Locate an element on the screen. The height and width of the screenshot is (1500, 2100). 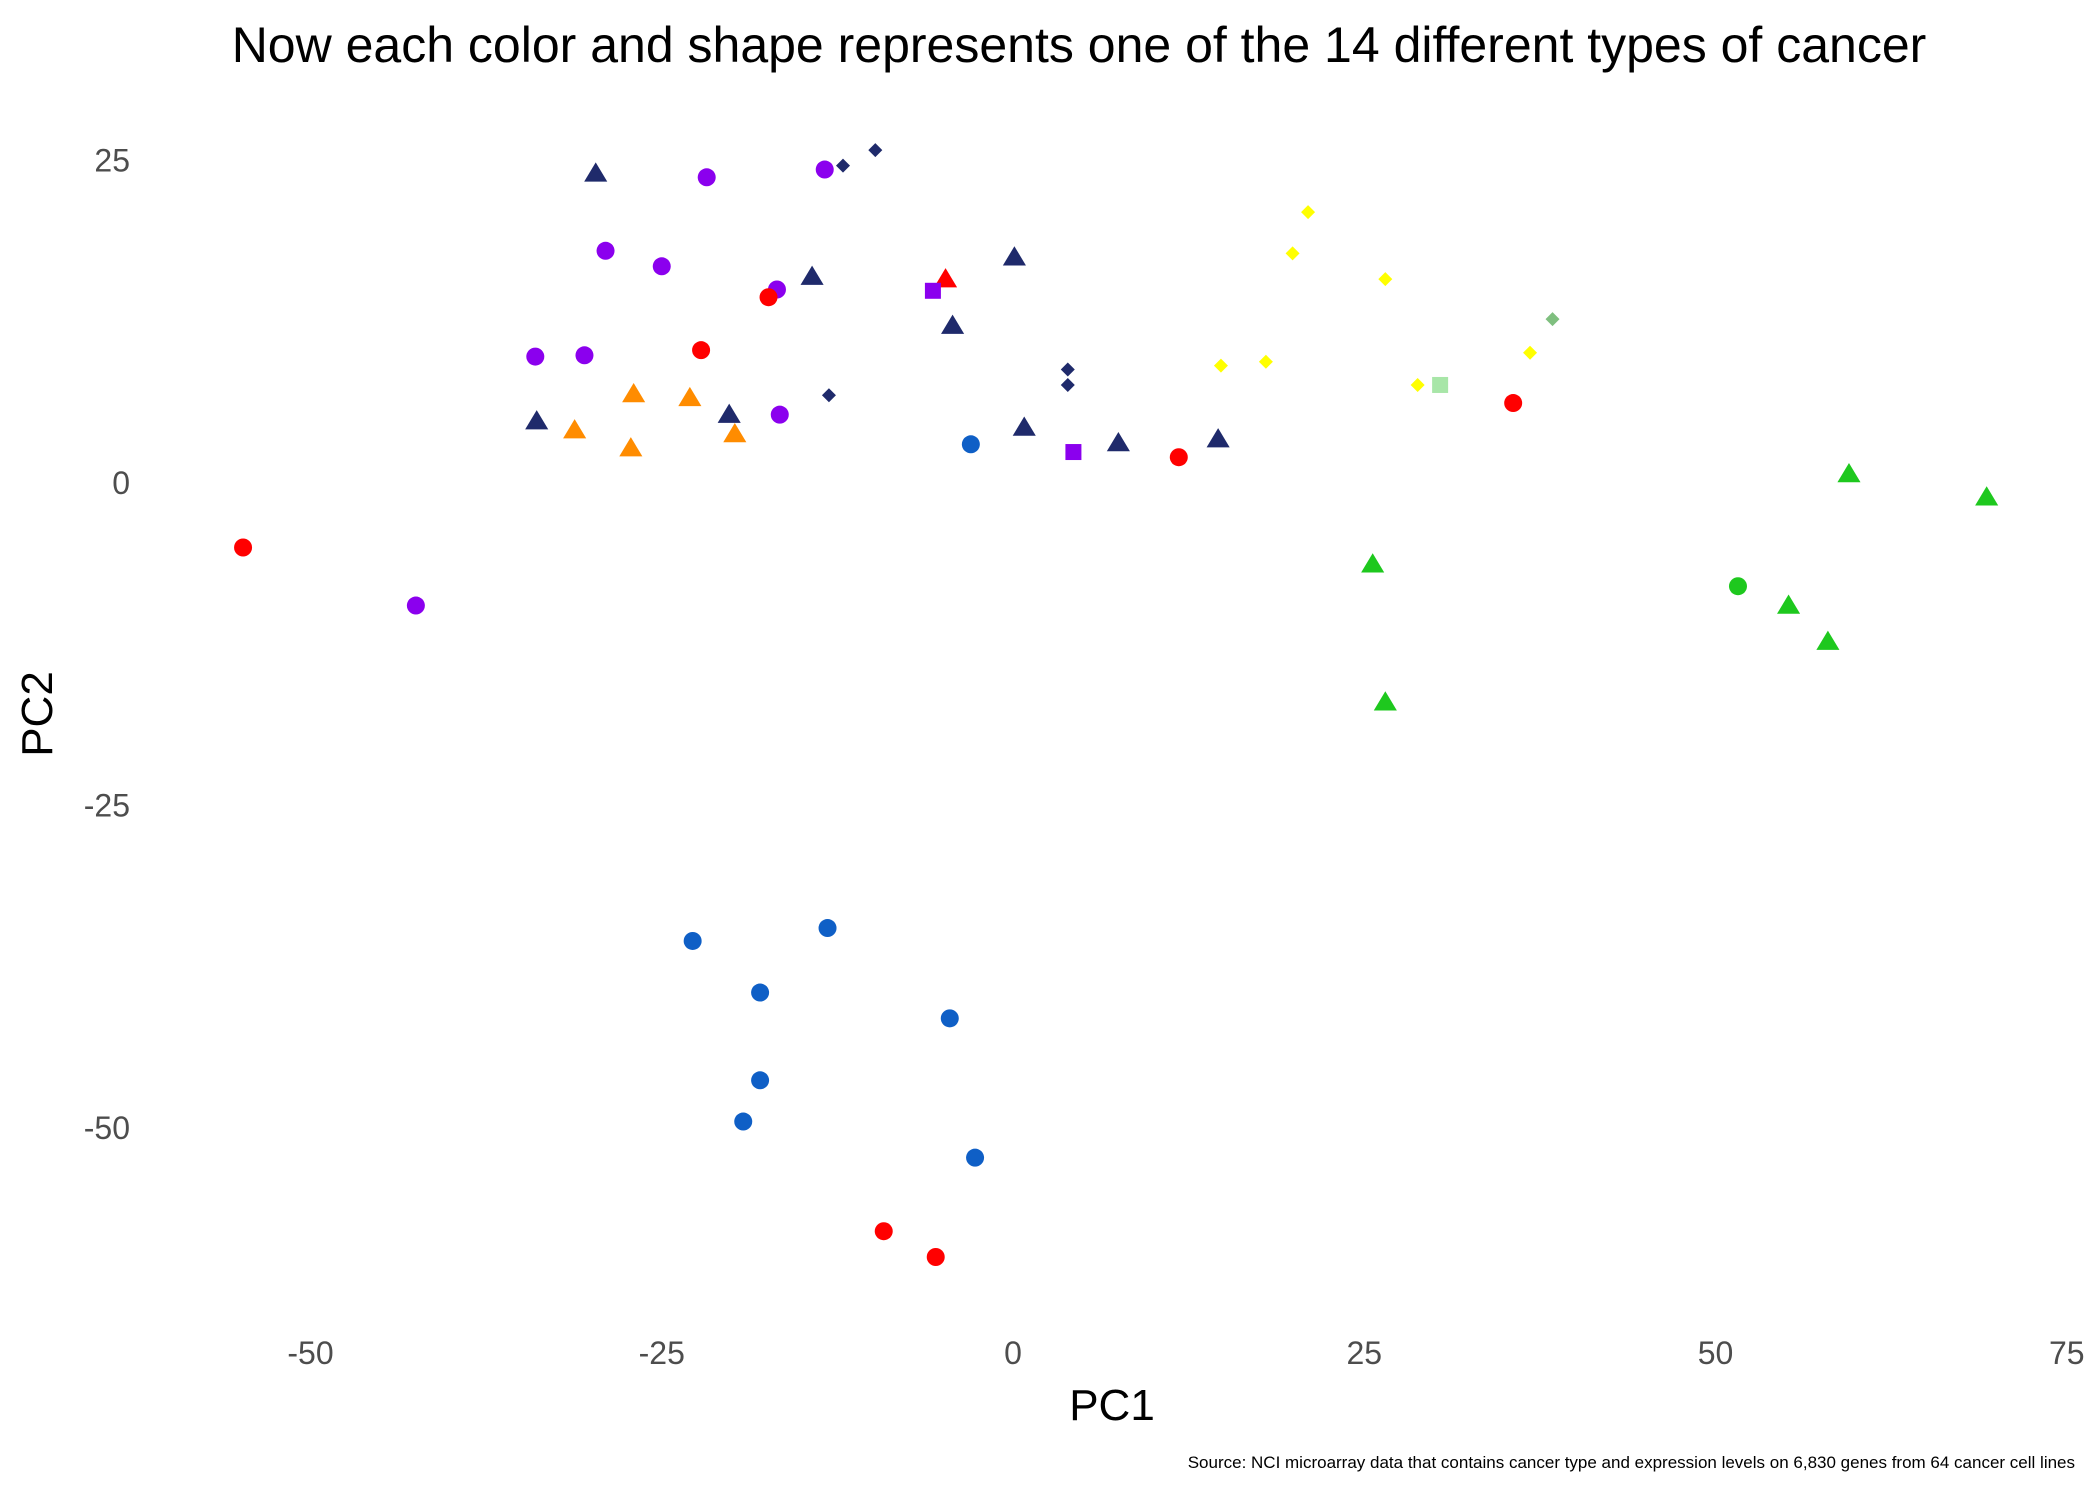
y-axis-label: PC2 is located at coordinates (37, 714).